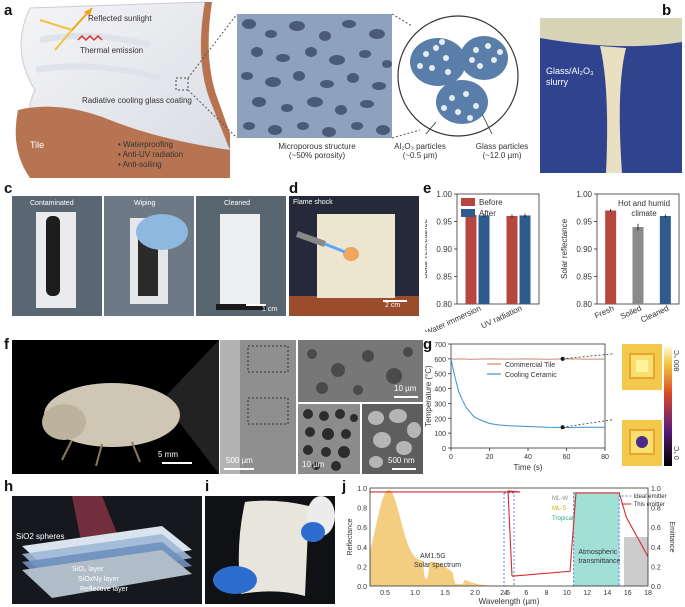  I want to click on panel-f-sem-top: 10 µm, so click(360, 371).